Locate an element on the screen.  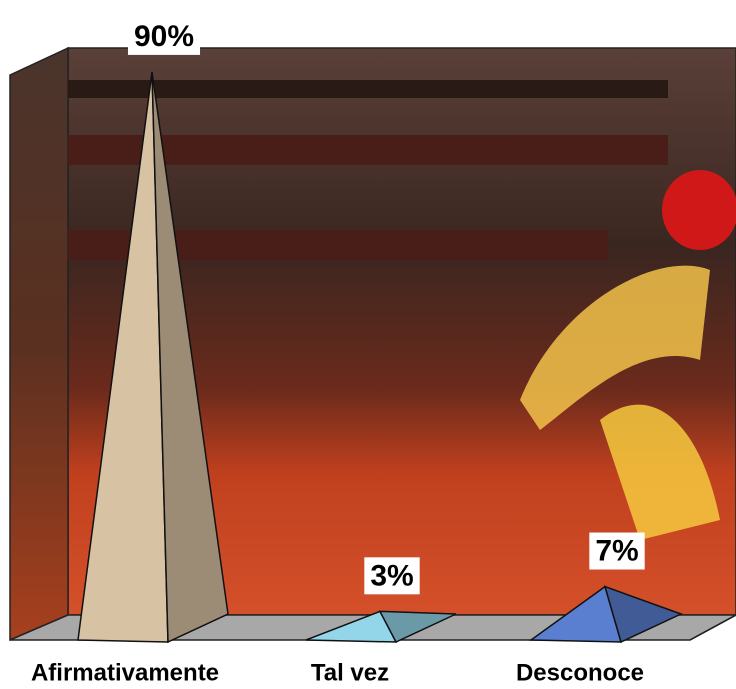
x-tick-label: Desconoce is located at coordinates (580, 672).